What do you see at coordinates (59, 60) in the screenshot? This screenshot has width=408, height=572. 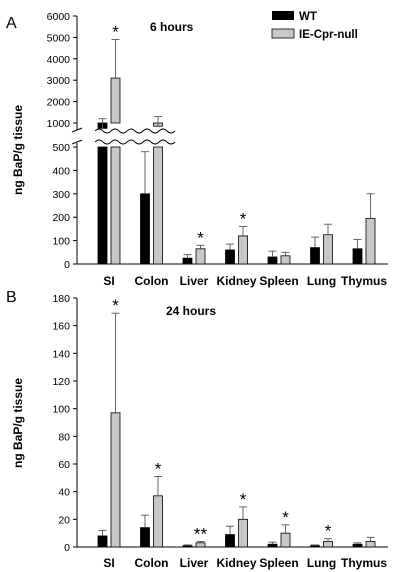 I see `panel-a-tick-label-4000: 4000` at bounding box center [59, 60].